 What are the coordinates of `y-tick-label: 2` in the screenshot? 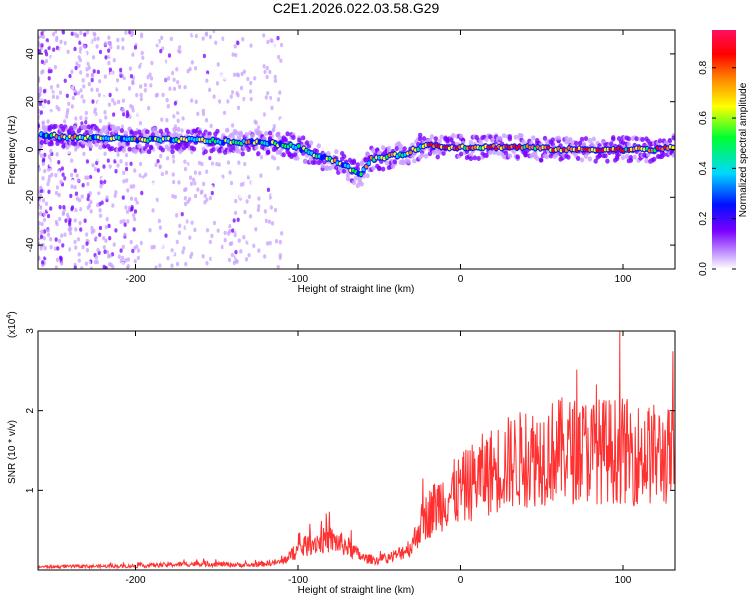 It's located at (30, 410).